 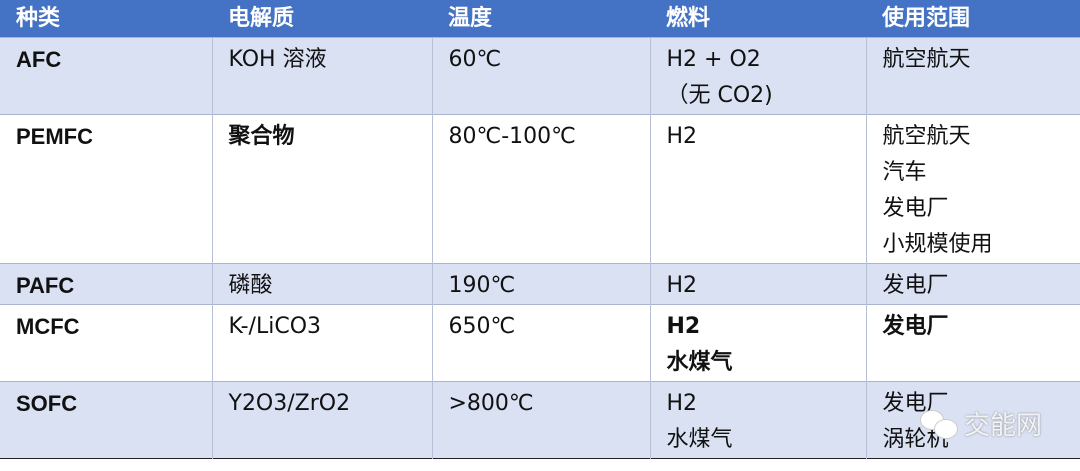 I want to click on cell-line: 190℃, so click(x=482, y=285).